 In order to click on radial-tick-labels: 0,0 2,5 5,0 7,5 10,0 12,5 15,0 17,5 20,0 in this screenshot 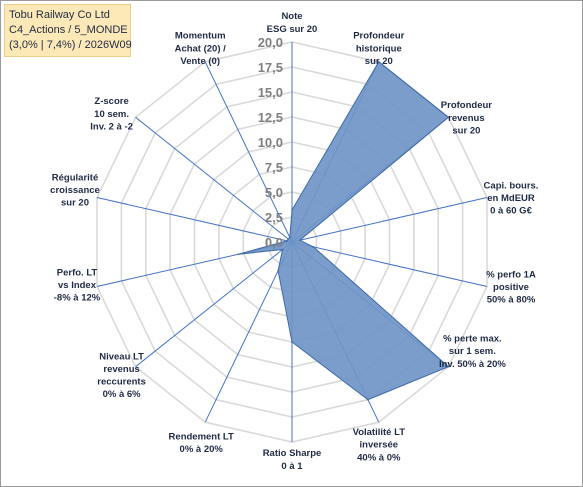, I will do `click(270, 142)`.